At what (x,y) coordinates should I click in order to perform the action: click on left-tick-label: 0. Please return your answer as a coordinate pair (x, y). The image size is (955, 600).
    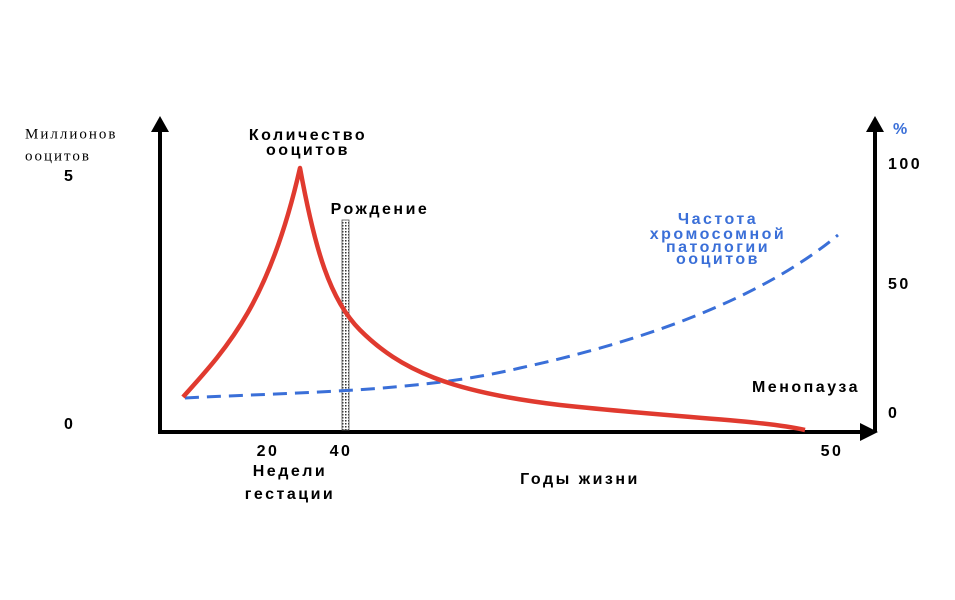
    Looking at the image, I should click on (69, 424).